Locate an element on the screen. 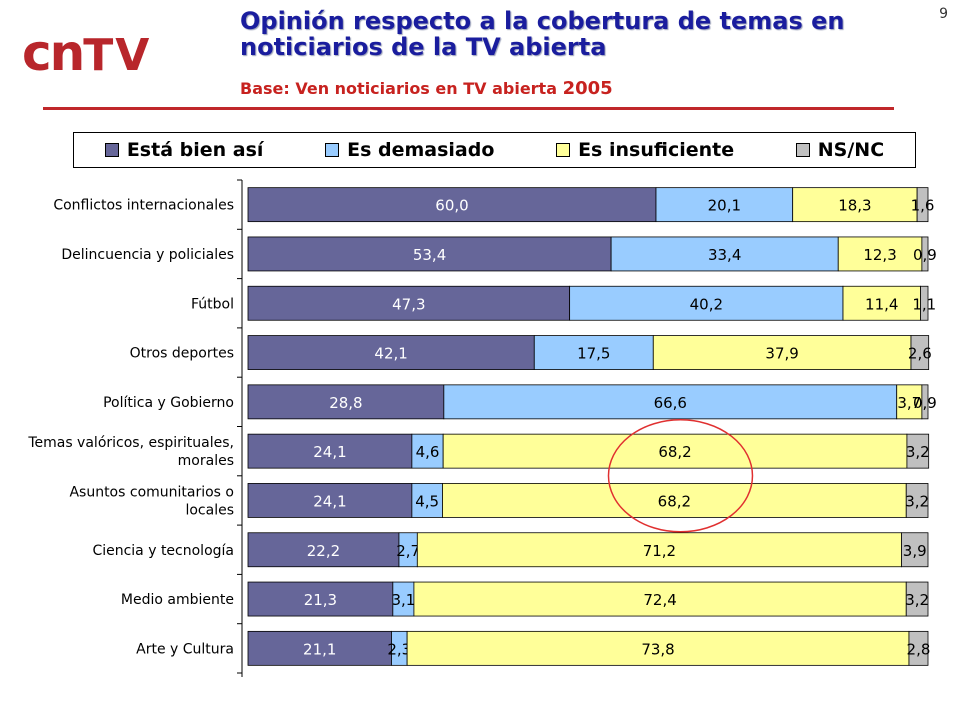  legend-label-nsnc: NS/NC is located at coordinates (851, 150).